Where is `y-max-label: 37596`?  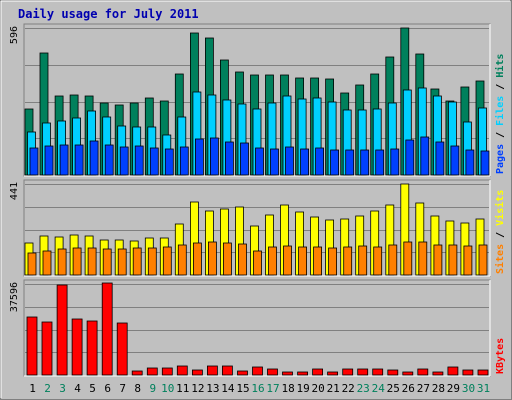
y-max-label: 37596 is located at coordinates (14, 297).